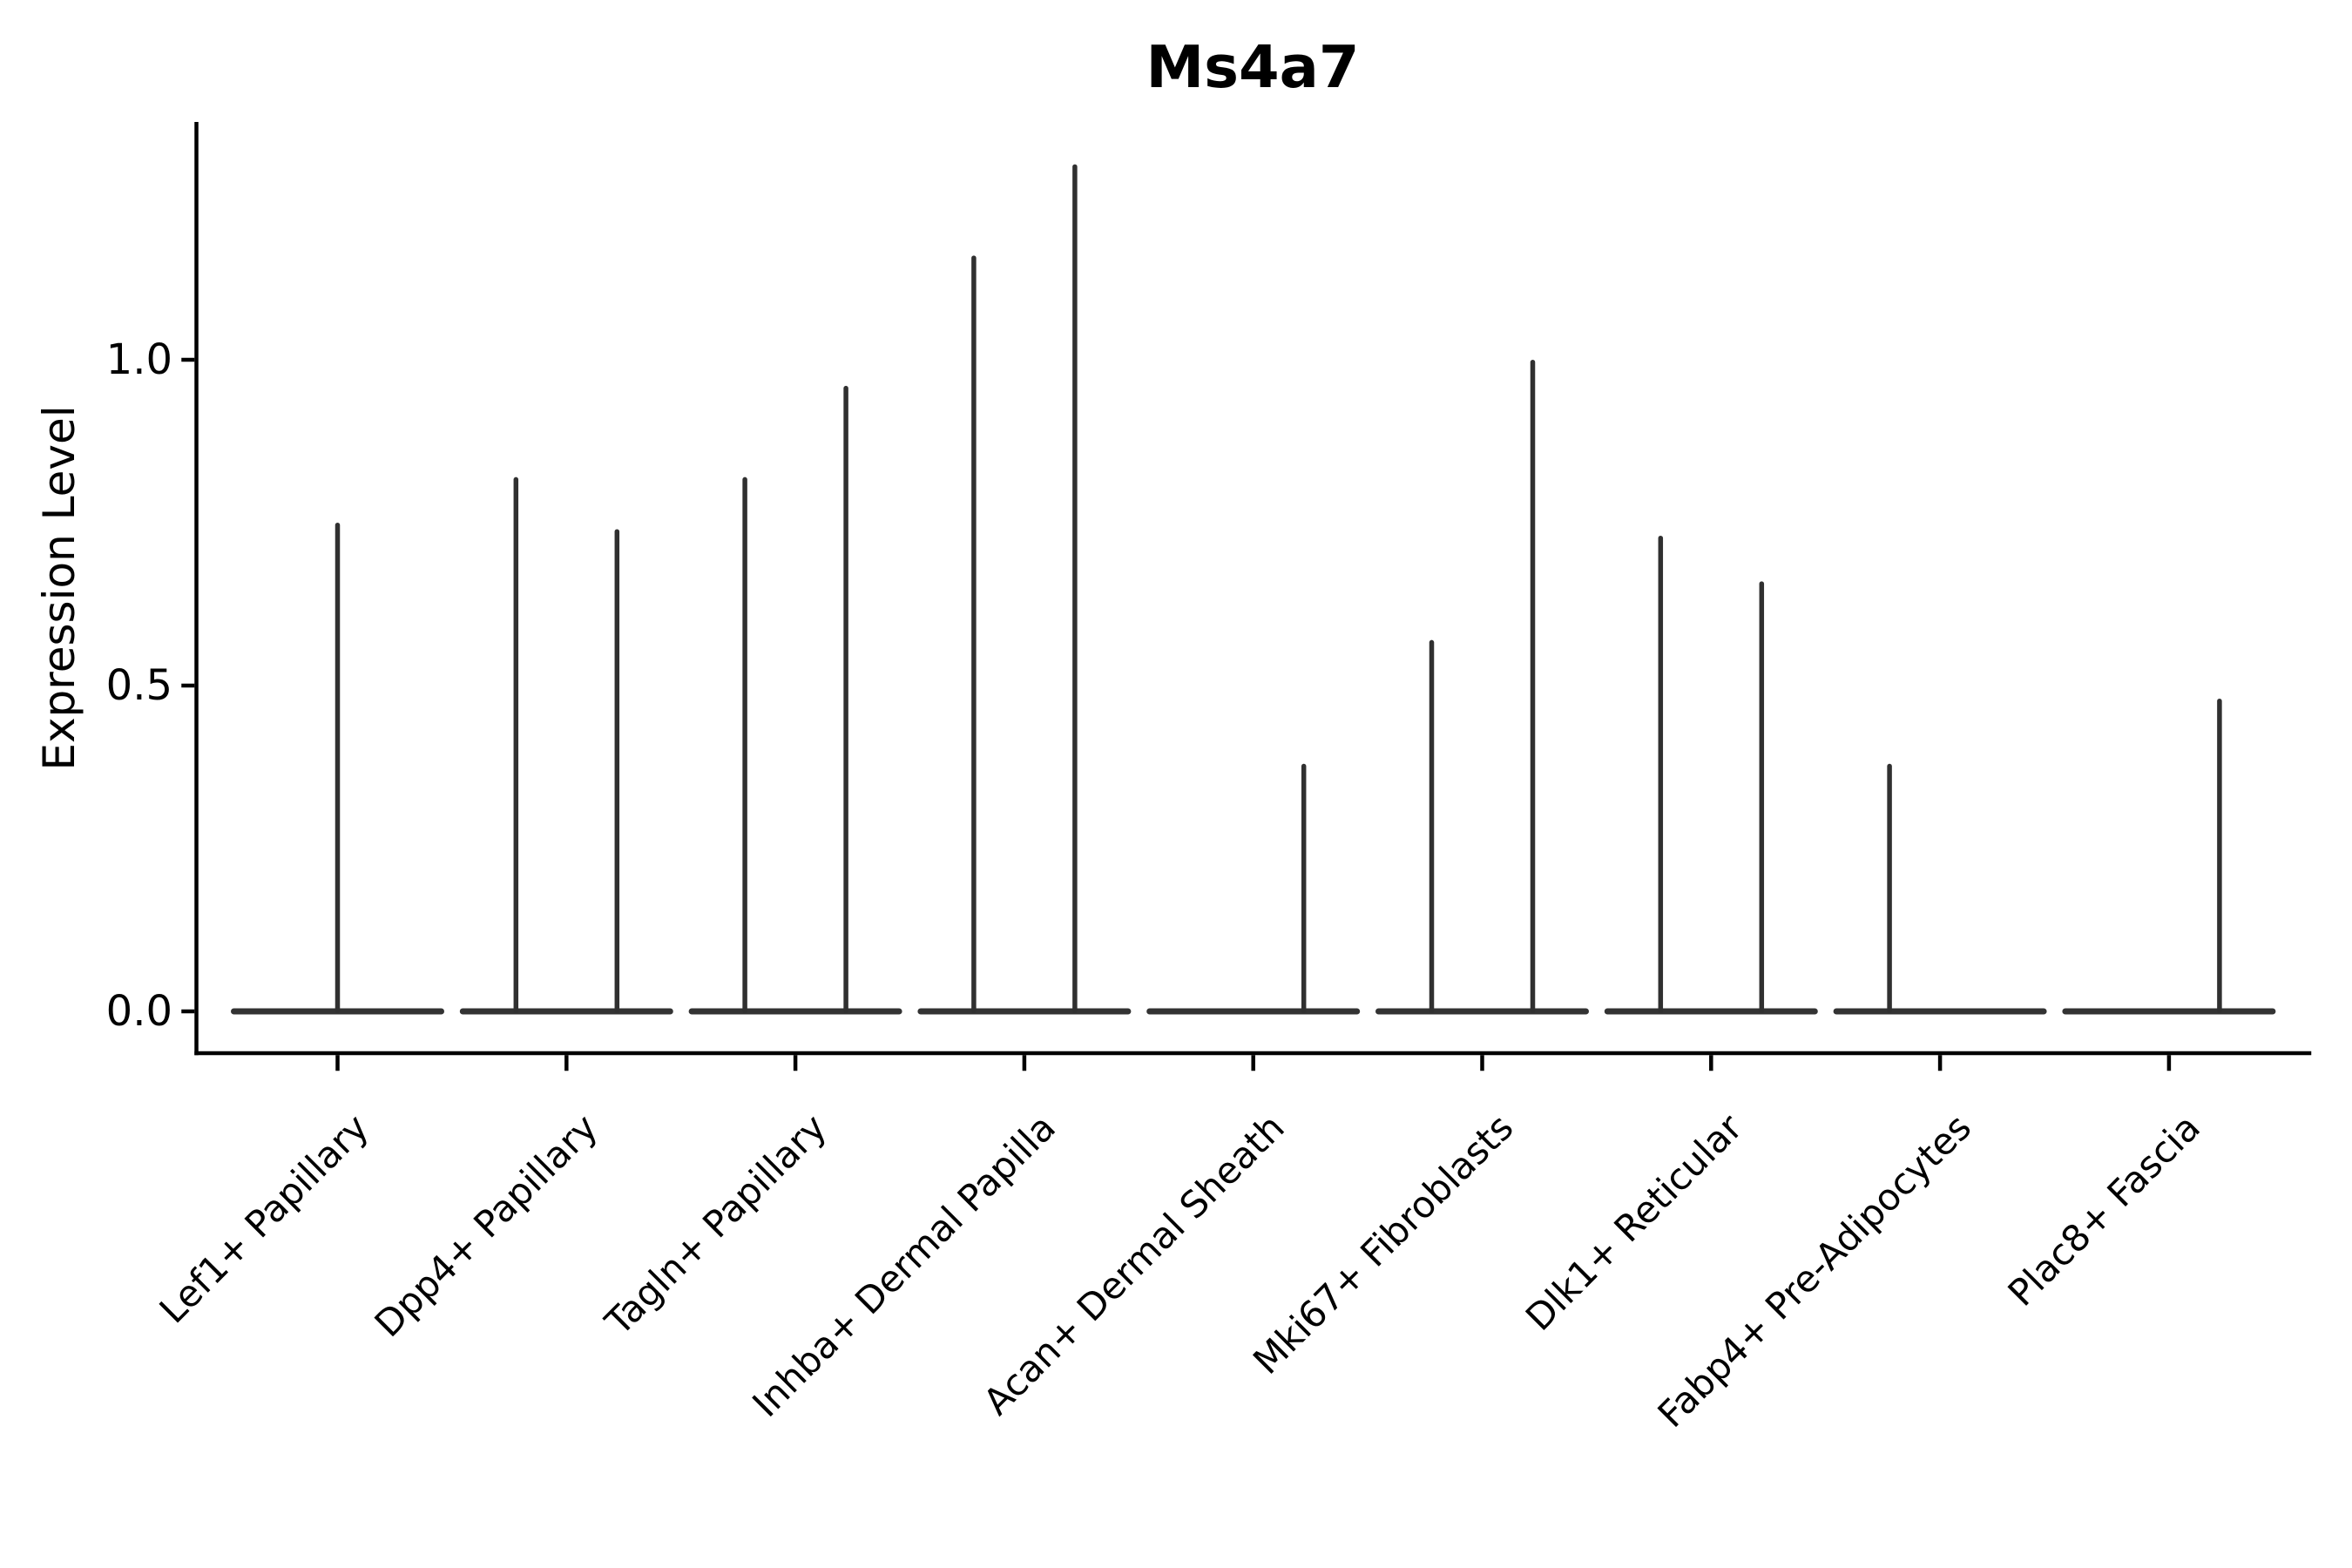  I want to click on violin-spike-6-right, so click(1762, 797).